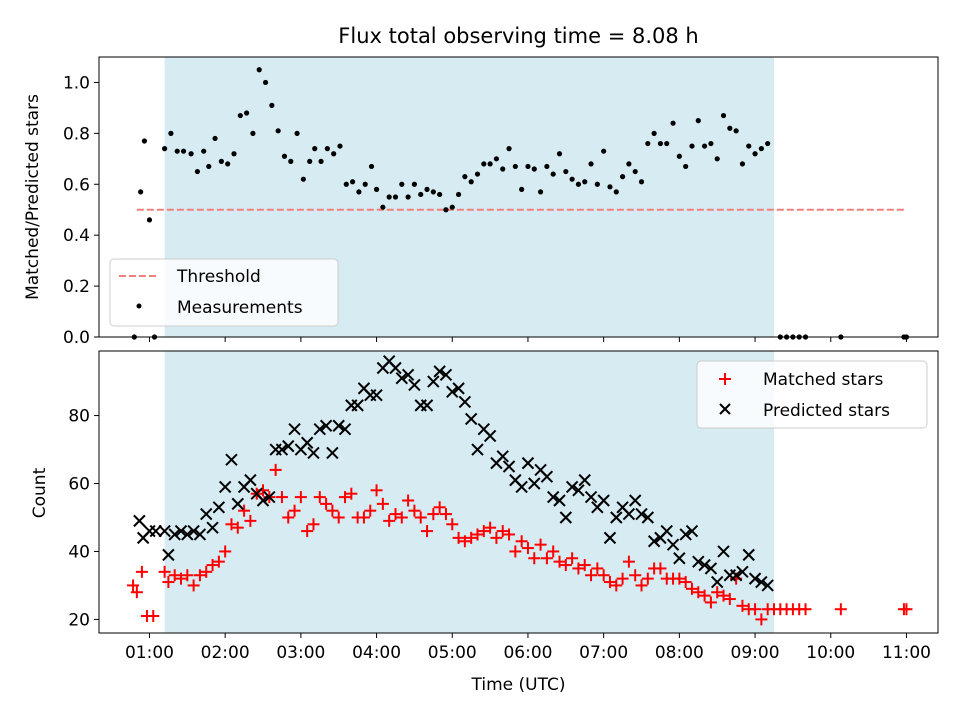 The image size is (960, 720). What do you see at coordinates (603, 653) in the screenshot?
I see `x-tick-label: 07:00` at bounding box center [603, 653].